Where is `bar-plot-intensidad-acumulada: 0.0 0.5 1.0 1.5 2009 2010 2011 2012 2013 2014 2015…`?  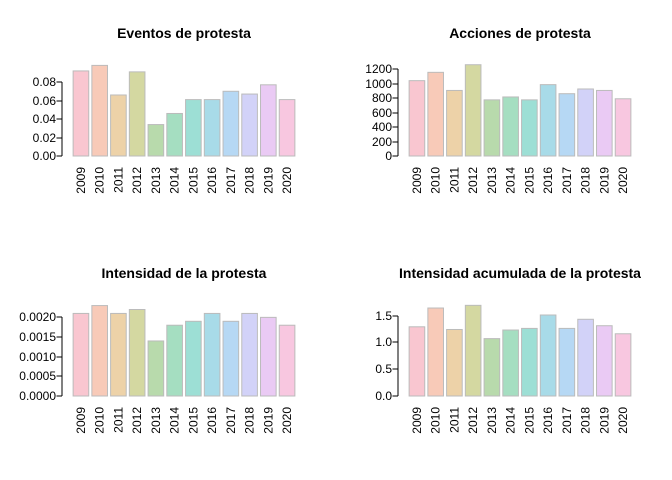 bar-plot-intensidad-acumulada: 0.0 0.5 1.0 1.5 2009 2010 2011 2012 2013 2014 2015… is located at coordinates (503, 369).